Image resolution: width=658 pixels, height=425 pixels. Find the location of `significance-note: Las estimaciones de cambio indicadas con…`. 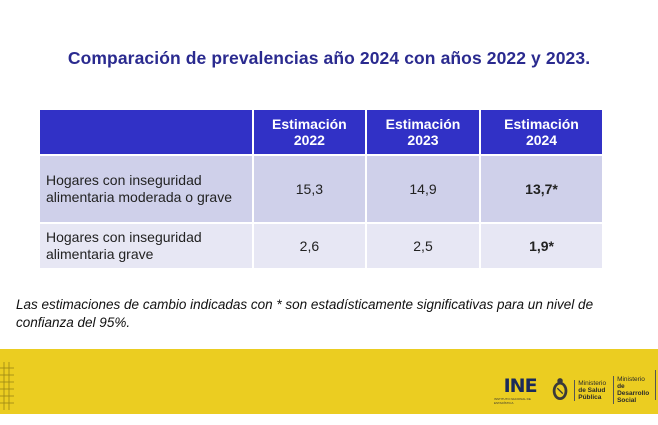

significance-note: Las estimaciones de cambio indicadas con… is located at coordinates (336, 314).